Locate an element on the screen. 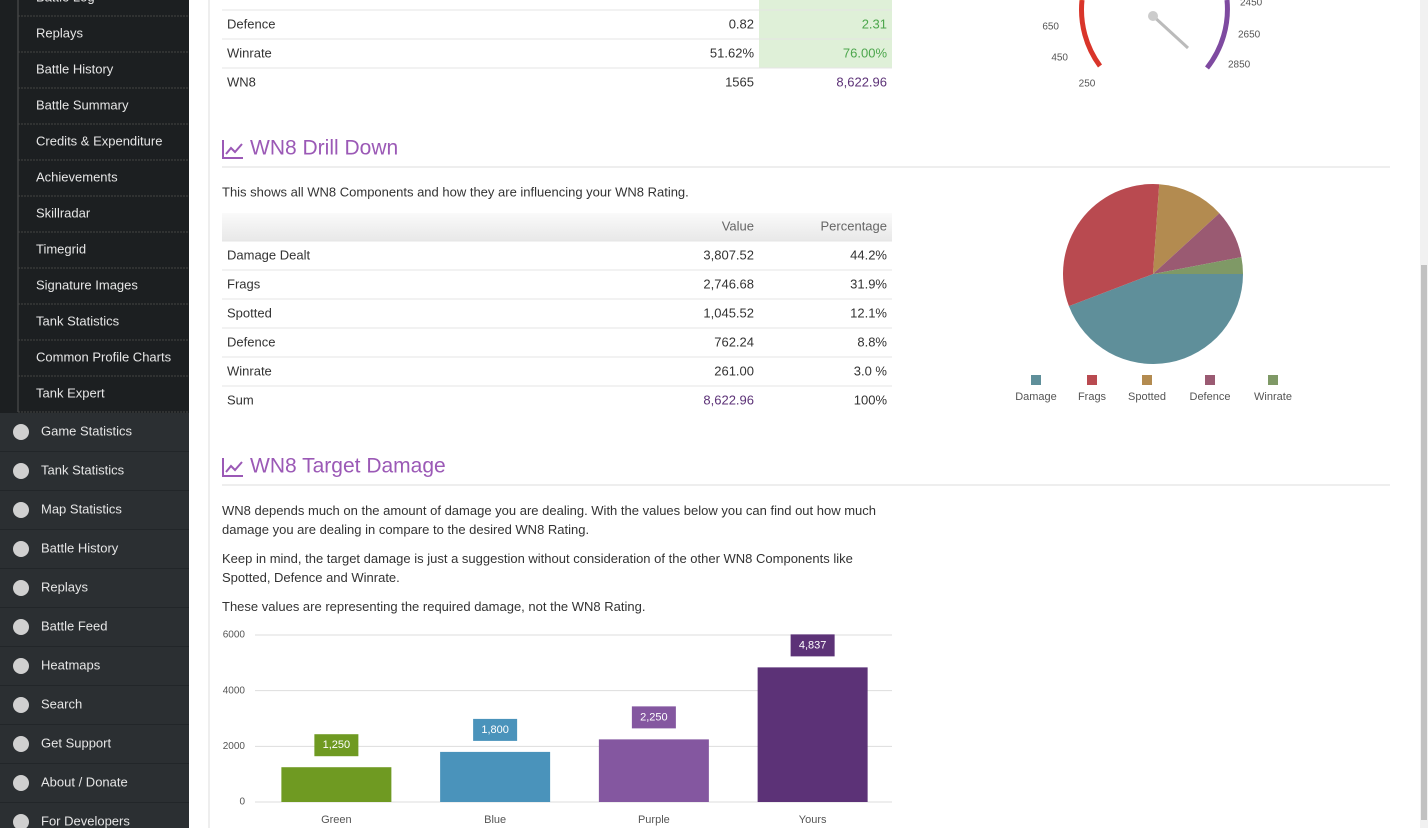 The height and width of the screenshot is (828, 1428). menu-item: Battle History is located at coordinates (80, 547).